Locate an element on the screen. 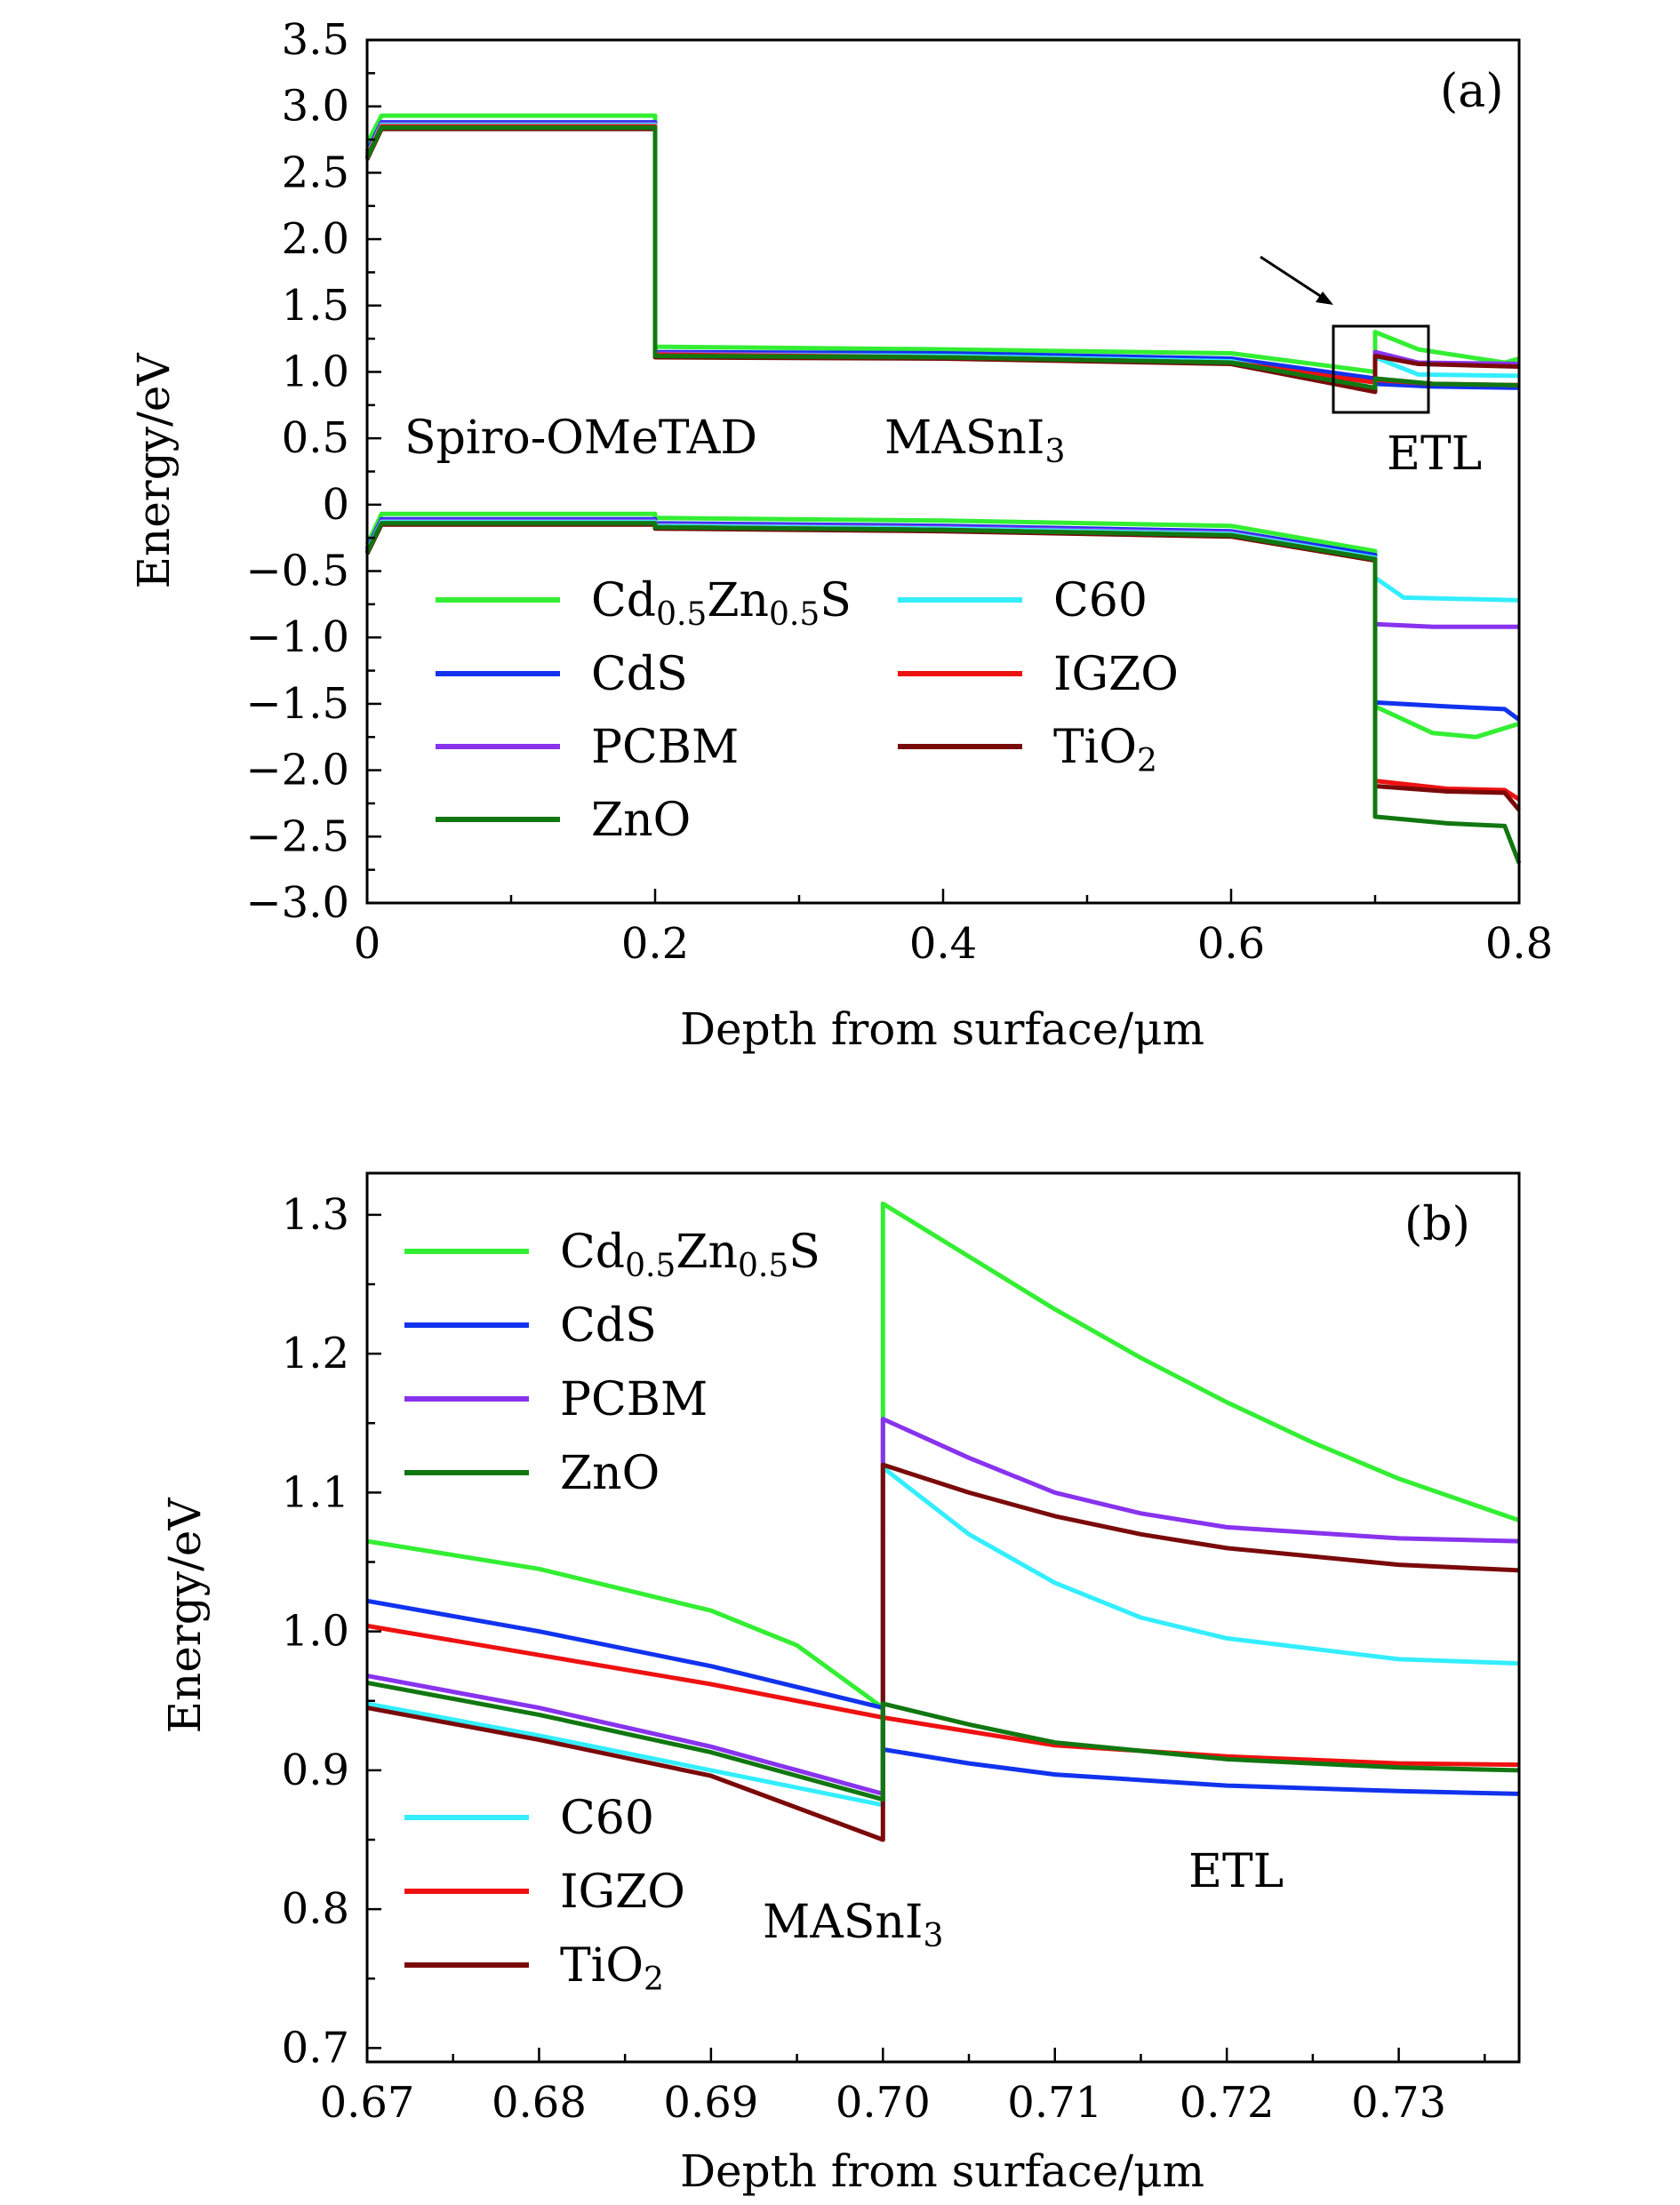 This screenshot has height=2205, width=1680. panel-a-series-cd0-5zn0-5s-cb is located at coordinates (942, 244).